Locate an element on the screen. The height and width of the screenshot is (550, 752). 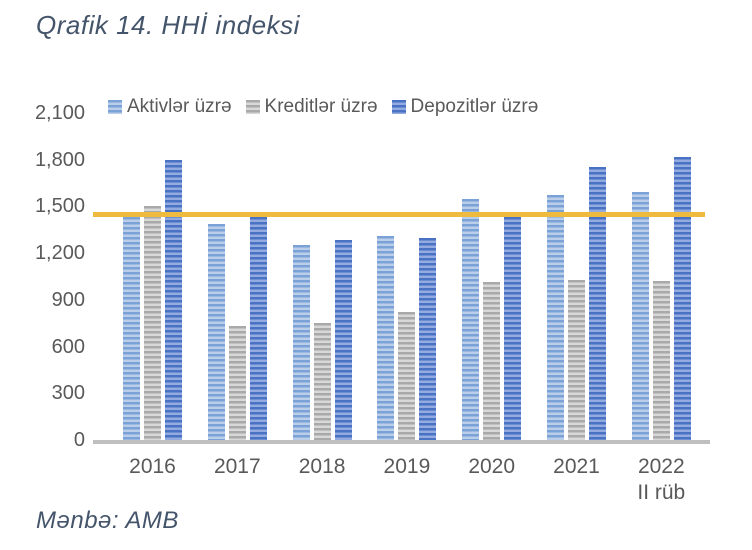
legend-item-depozitler: Depozitlər üzrə is located at coordinates (465, 107).